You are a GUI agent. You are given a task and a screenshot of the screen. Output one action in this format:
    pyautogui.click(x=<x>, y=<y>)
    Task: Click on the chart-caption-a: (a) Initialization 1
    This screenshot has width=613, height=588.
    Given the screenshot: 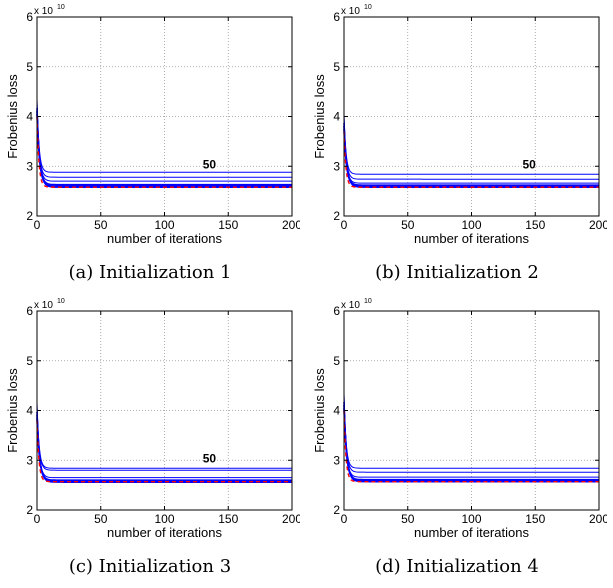 What is the action you would take?
    pyautogui.click(x=150, y=272)
    